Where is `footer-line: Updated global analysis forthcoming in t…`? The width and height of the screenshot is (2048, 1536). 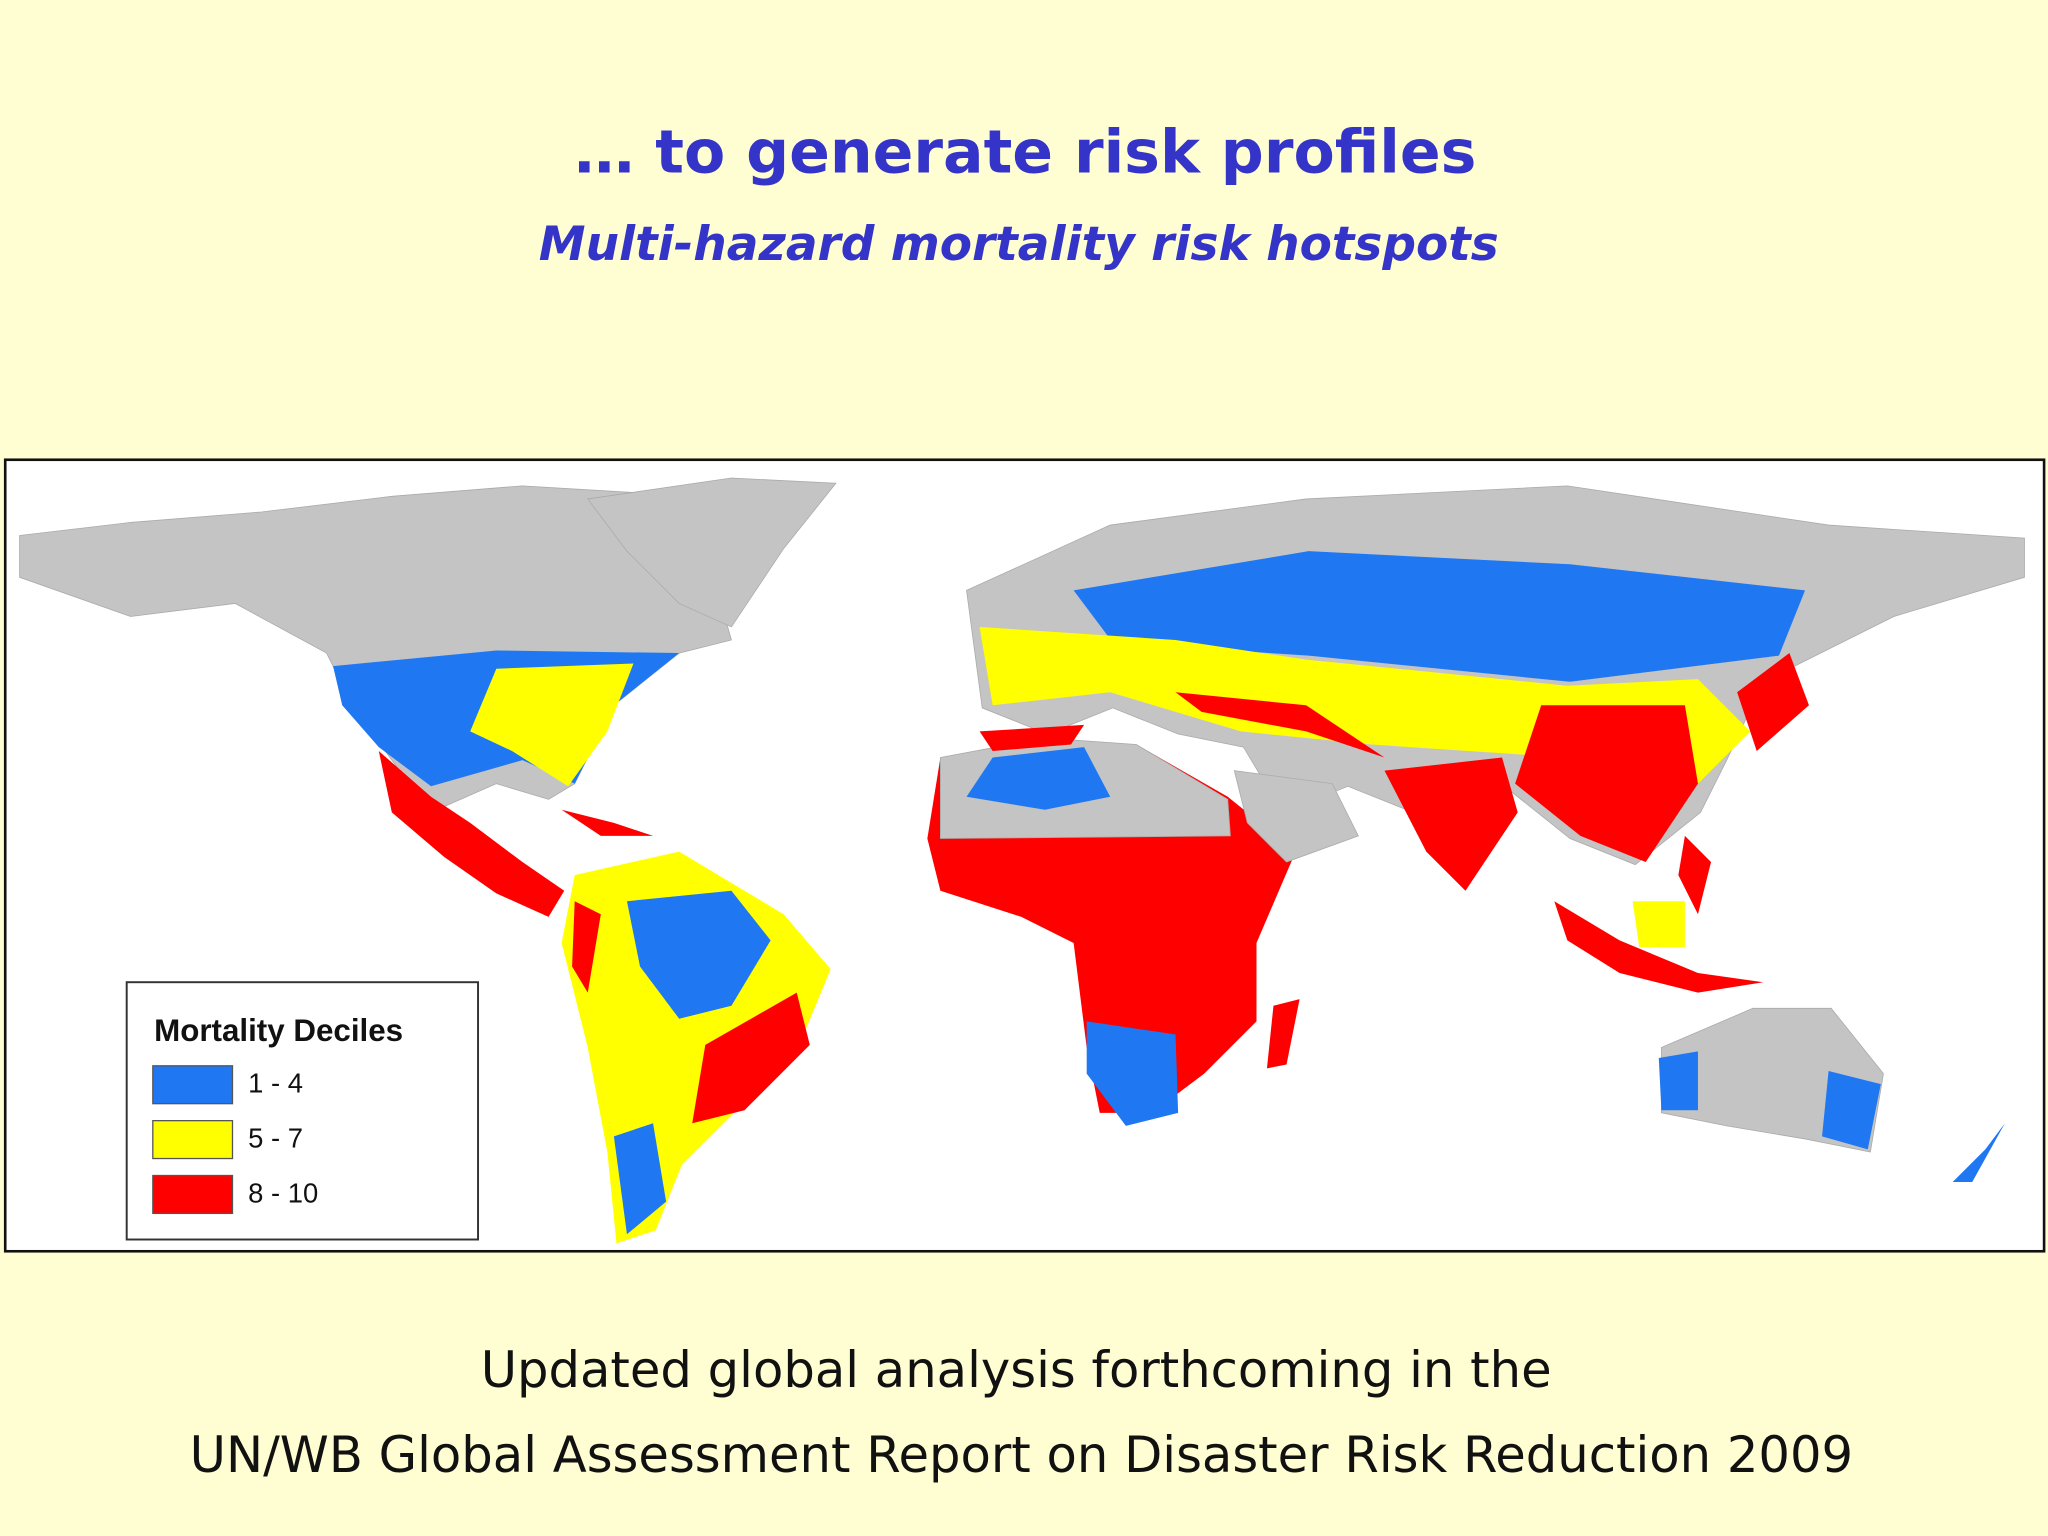
footer-line: Updated global analysis forthcoming in t… is located at coordinates (1016, 1370).